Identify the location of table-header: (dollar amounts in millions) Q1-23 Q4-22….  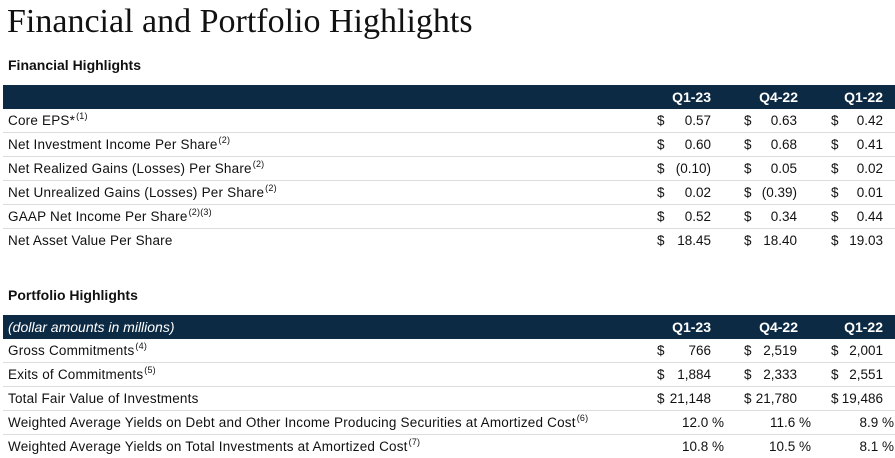
(449, 327).